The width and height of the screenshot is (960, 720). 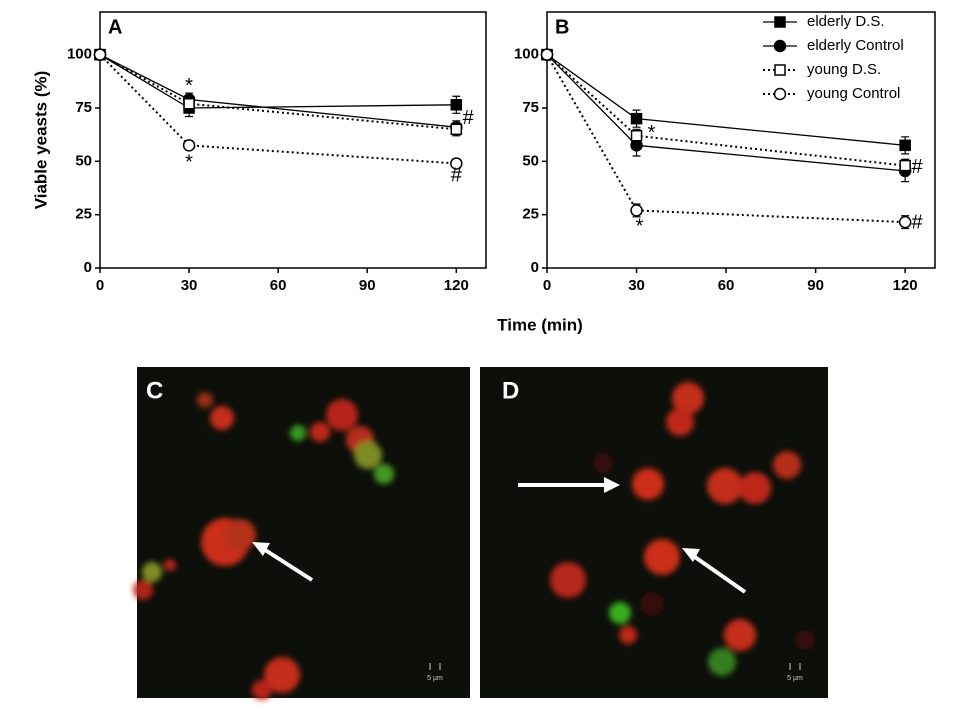 I want to click on panel-label: D, so click(x=510, y=390).